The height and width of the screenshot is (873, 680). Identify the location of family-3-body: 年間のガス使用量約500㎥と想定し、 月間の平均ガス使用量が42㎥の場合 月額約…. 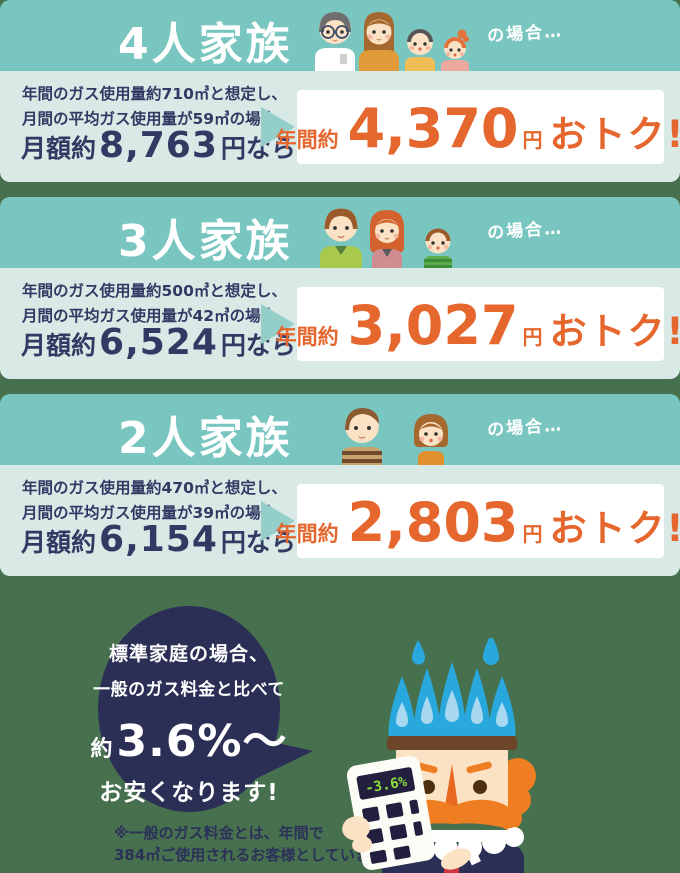
(340, 323).